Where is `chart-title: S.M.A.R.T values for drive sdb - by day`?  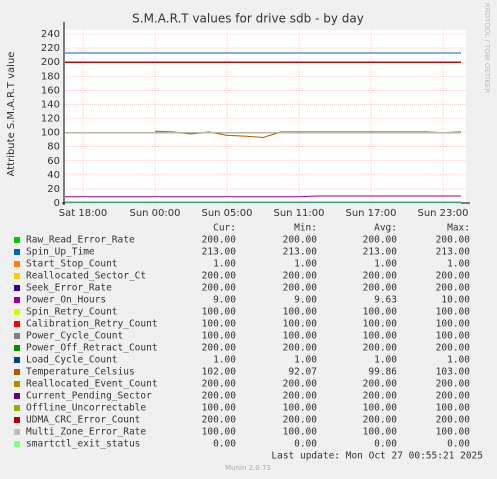 chart-title: S.M.A.R.T values for drive sdb - by day is located at coordinates (248, 19).